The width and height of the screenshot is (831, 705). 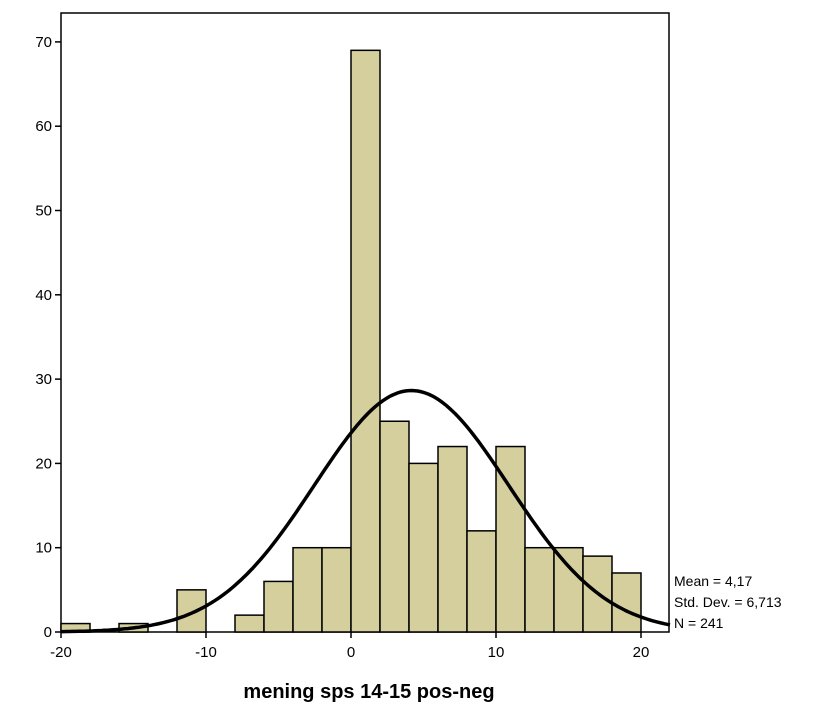 What do you see at coordinates (43, 379) in the screenshot?
I see `y-tick-label: 30` at bounding box center [43, 379].